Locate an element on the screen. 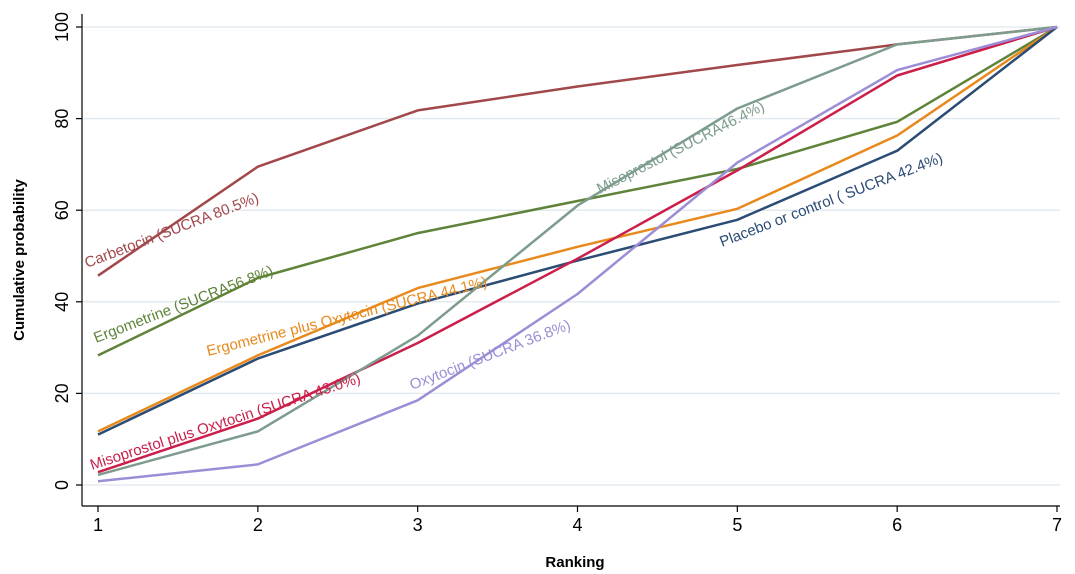 The width and height of the screenshot is (1075, 574). x-tick-label: 4 is located at coordinates (577, 525).